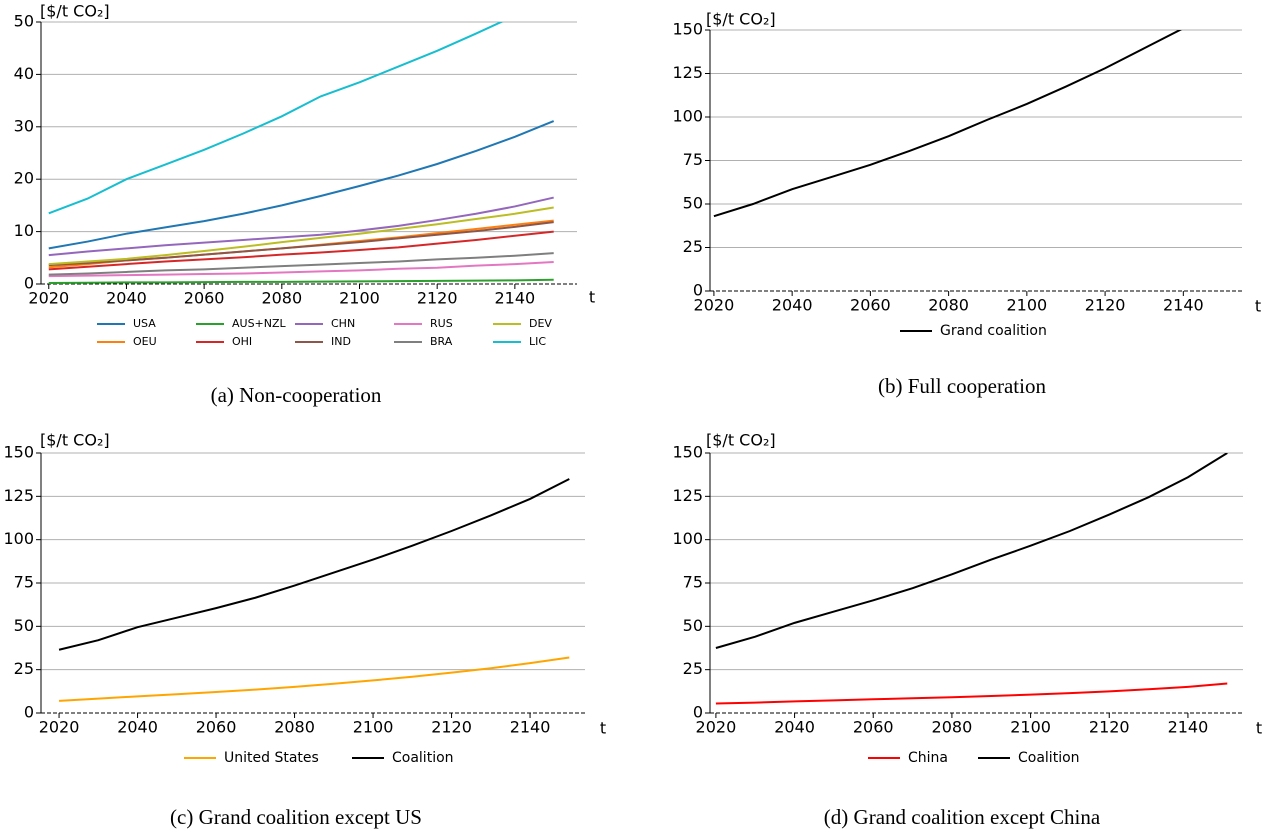  Describe the element at coordinates (145, 341) in the screenshot. I see `legend-label: OEU` at that location.